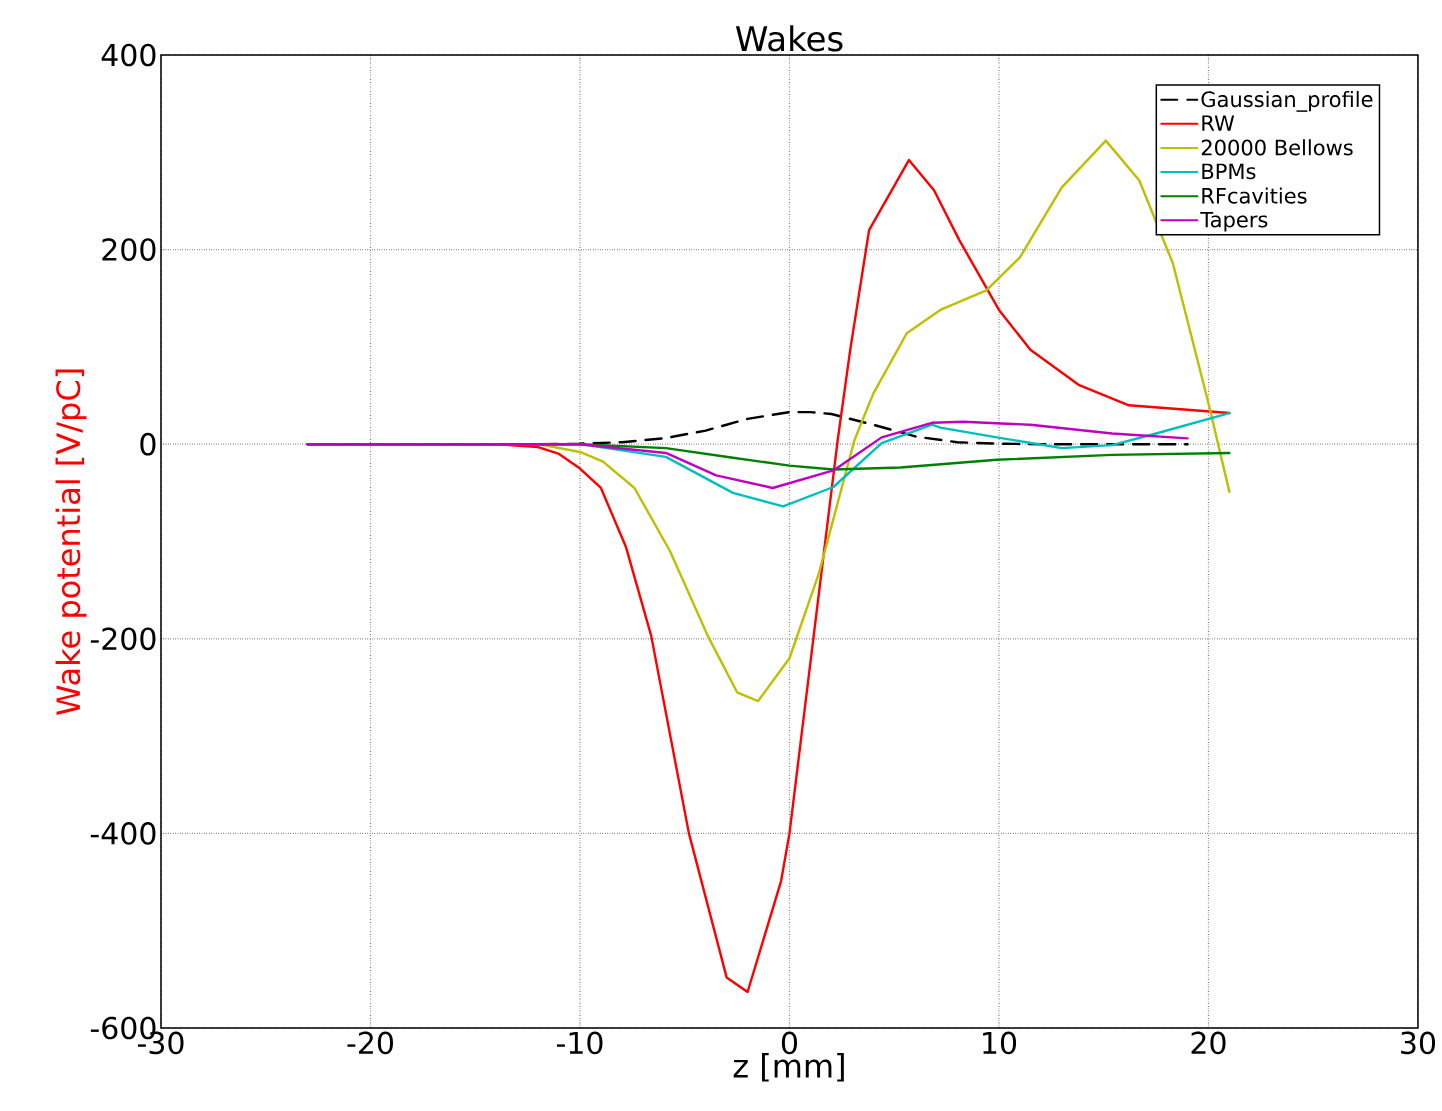  I want to click on y-tick-label: 400, so click(128, 55).